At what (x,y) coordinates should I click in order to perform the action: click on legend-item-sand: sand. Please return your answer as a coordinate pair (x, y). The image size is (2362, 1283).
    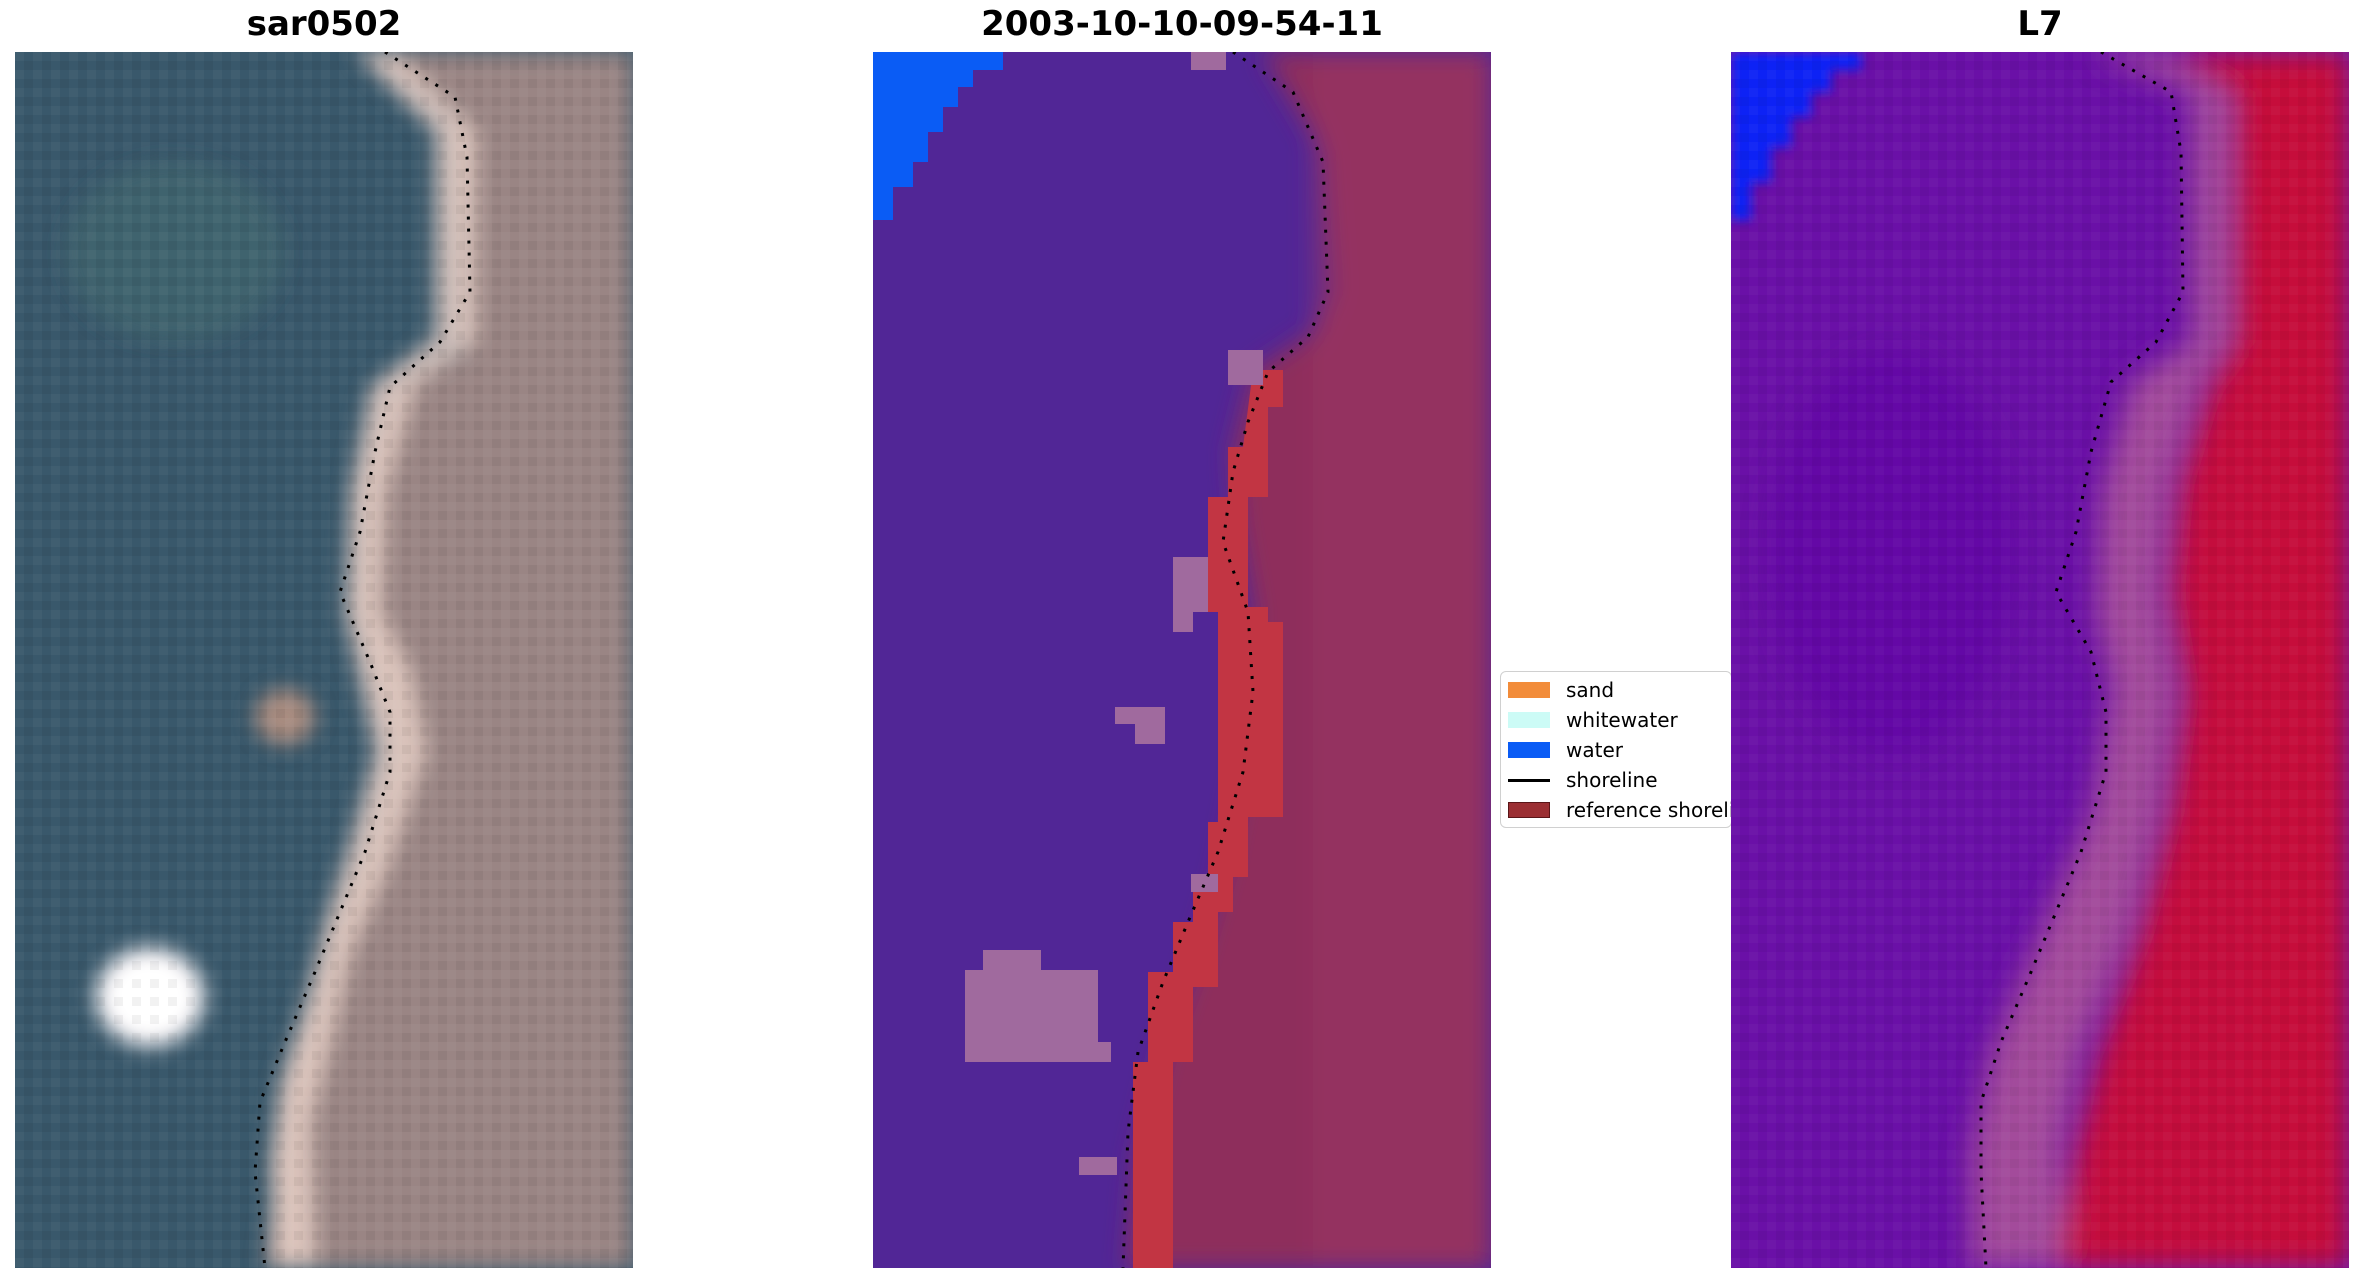
    Looking at the image, I should click on (1561, 690).